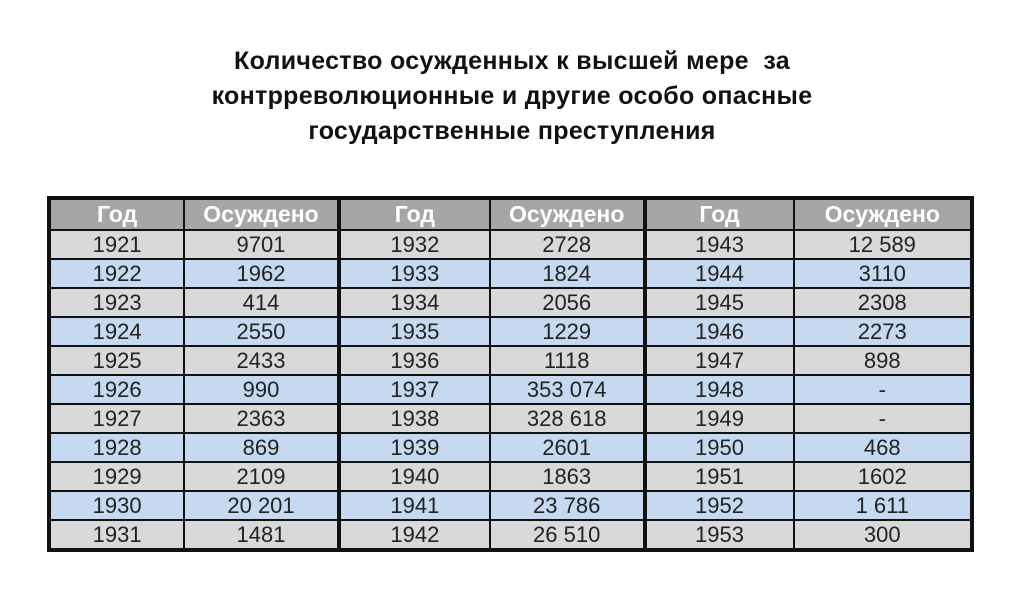  I want to click on table-row: 1923 414 1934 2056 1945 2308, so click(510, 302).